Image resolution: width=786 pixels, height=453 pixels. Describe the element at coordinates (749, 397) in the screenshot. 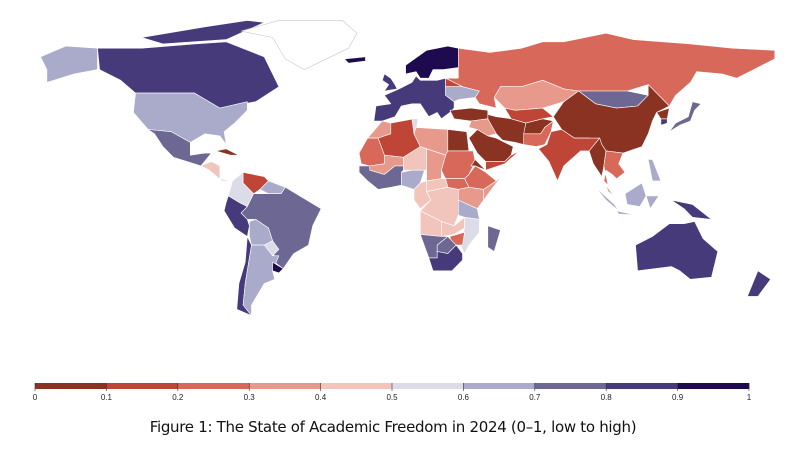

I see `legend-tick-label: 1` at that location.